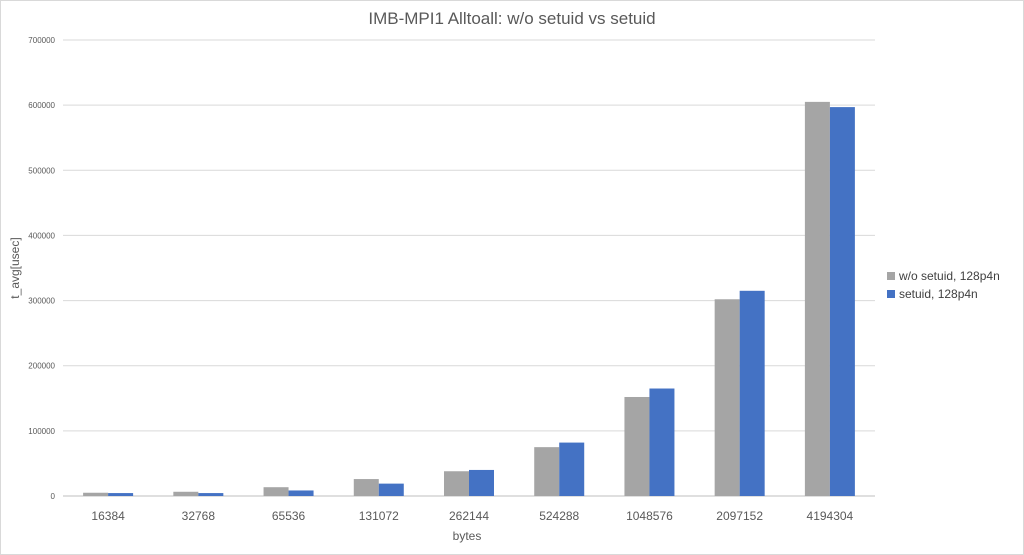 The image size is (1024, 555). I want to click on y-tick-label: 100000, so click(41, 431).